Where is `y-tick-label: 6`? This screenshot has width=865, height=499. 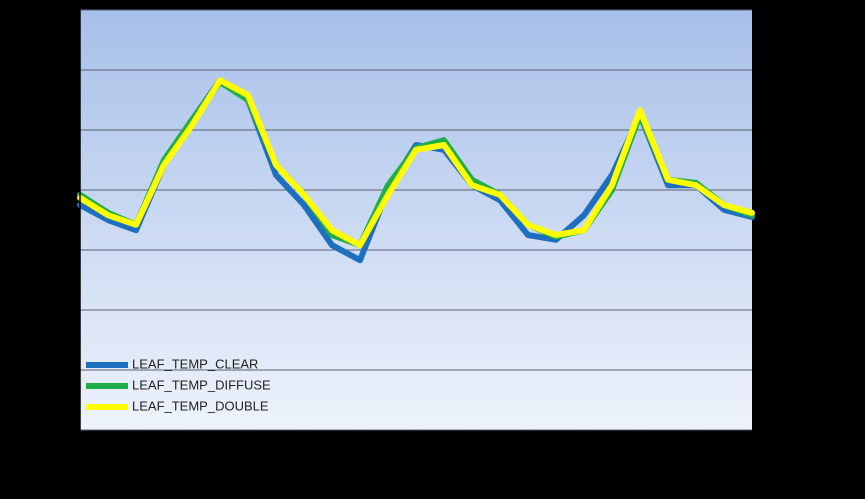
y-tick-label: 6 is located at coordinates (66, 68).